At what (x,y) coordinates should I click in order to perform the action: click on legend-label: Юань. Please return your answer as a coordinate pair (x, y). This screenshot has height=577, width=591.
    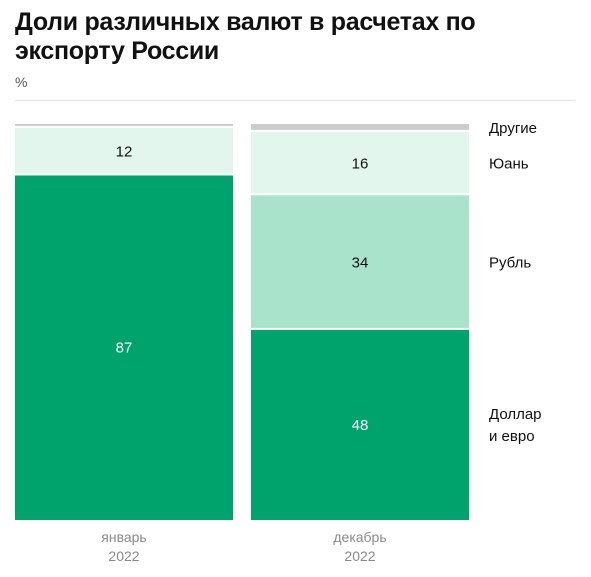
    Looking at the image, I should click on (509, 164).